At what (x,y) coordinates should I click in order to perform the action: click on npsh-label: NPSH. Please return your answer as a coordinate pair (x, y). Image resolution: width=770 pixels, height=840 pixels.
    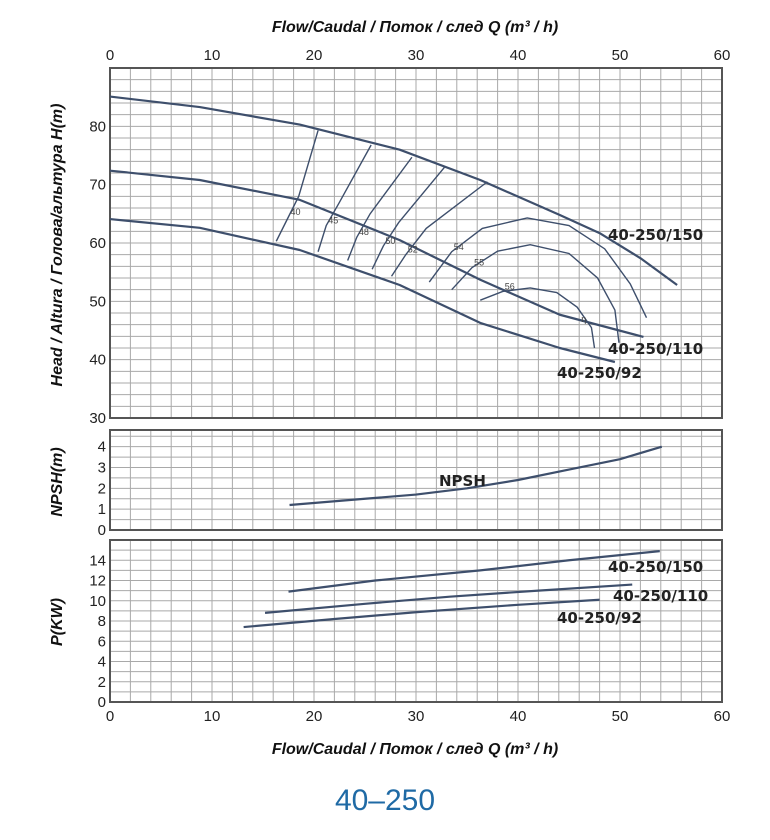
    Looking at the image, I should click on (462, 481).